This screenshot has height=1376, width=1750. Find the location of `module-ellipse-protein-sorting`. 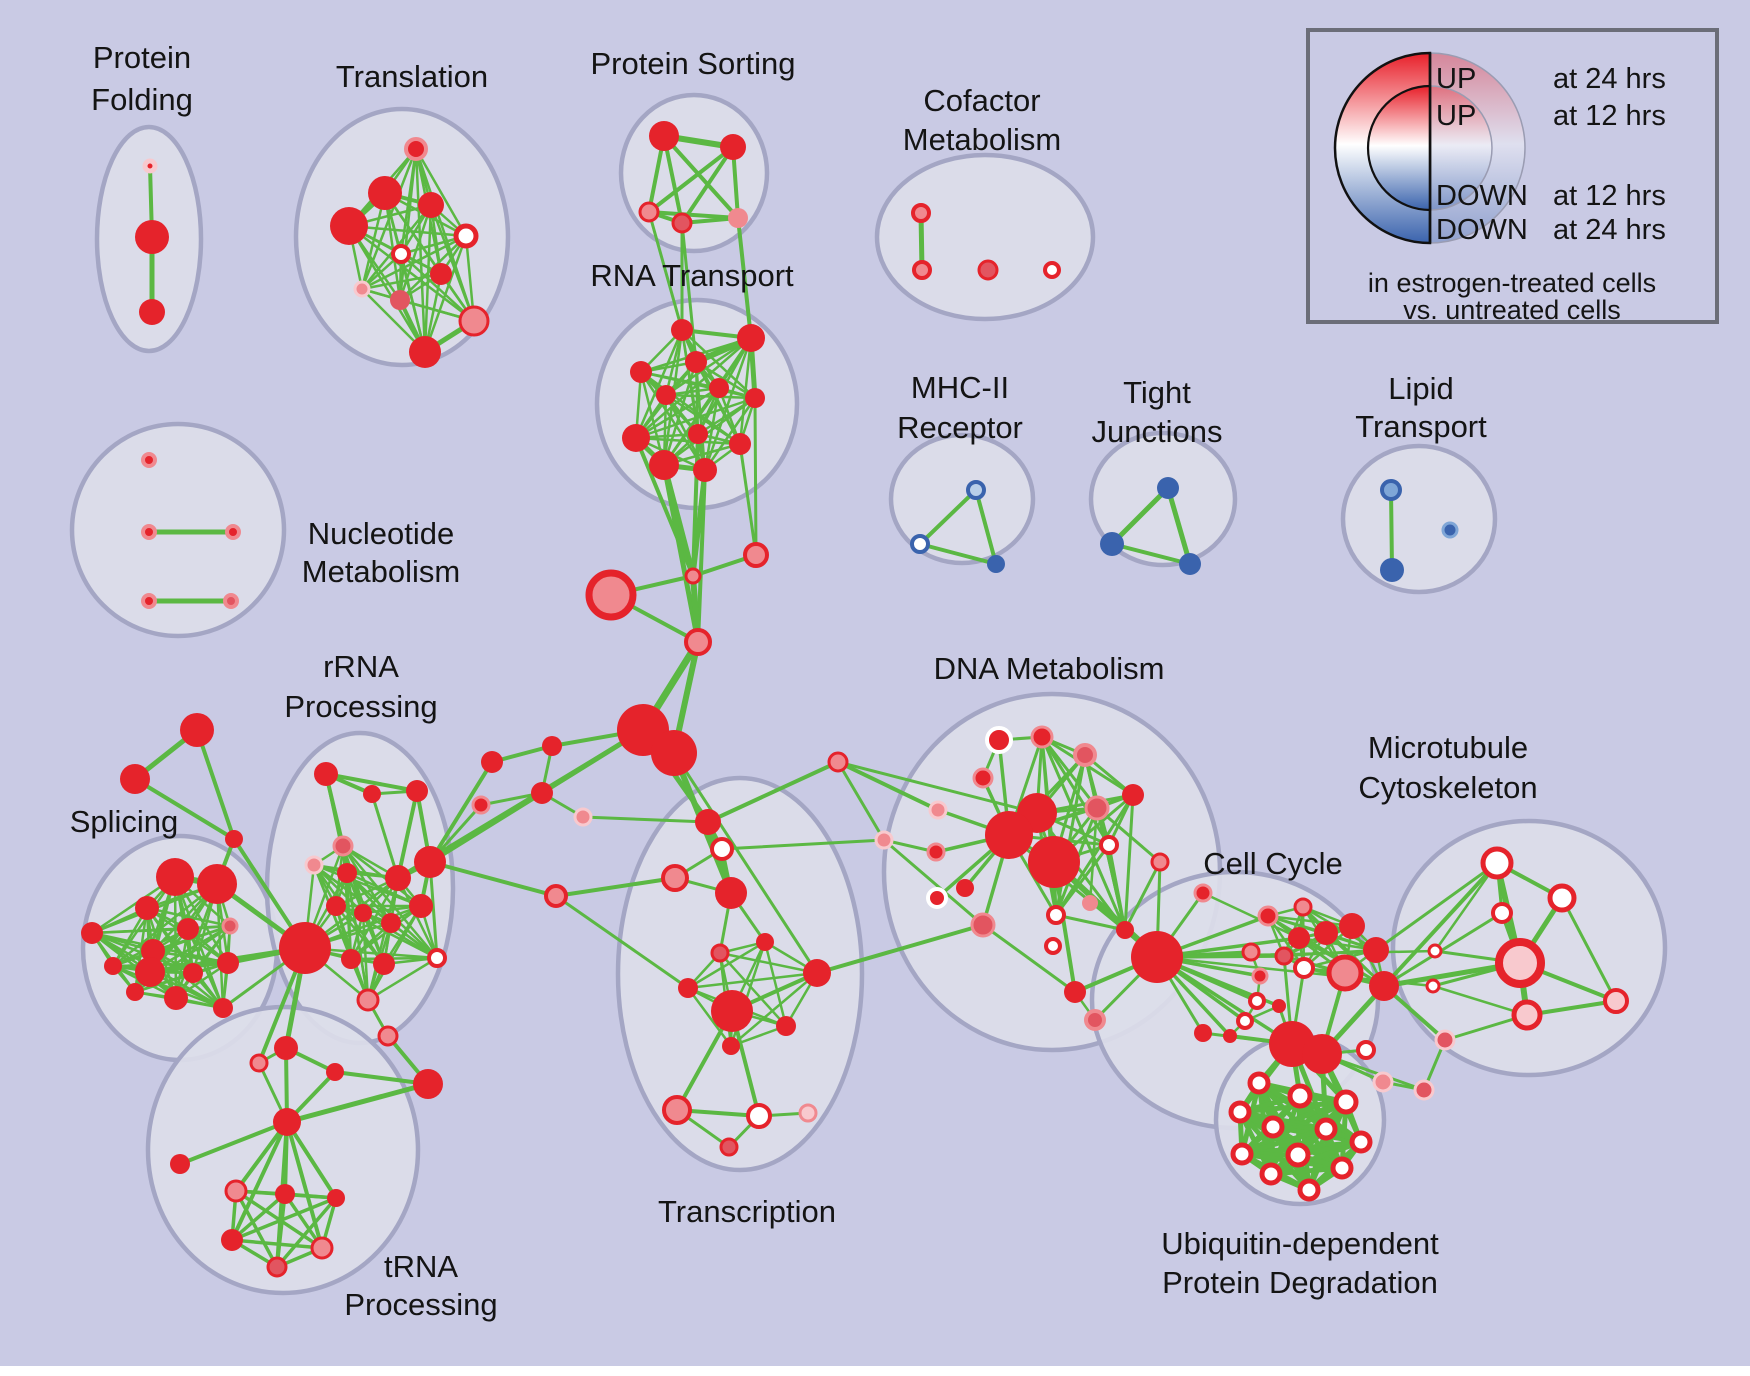

module-ellipse-protein-sorting is located at coordinates (694, 173).